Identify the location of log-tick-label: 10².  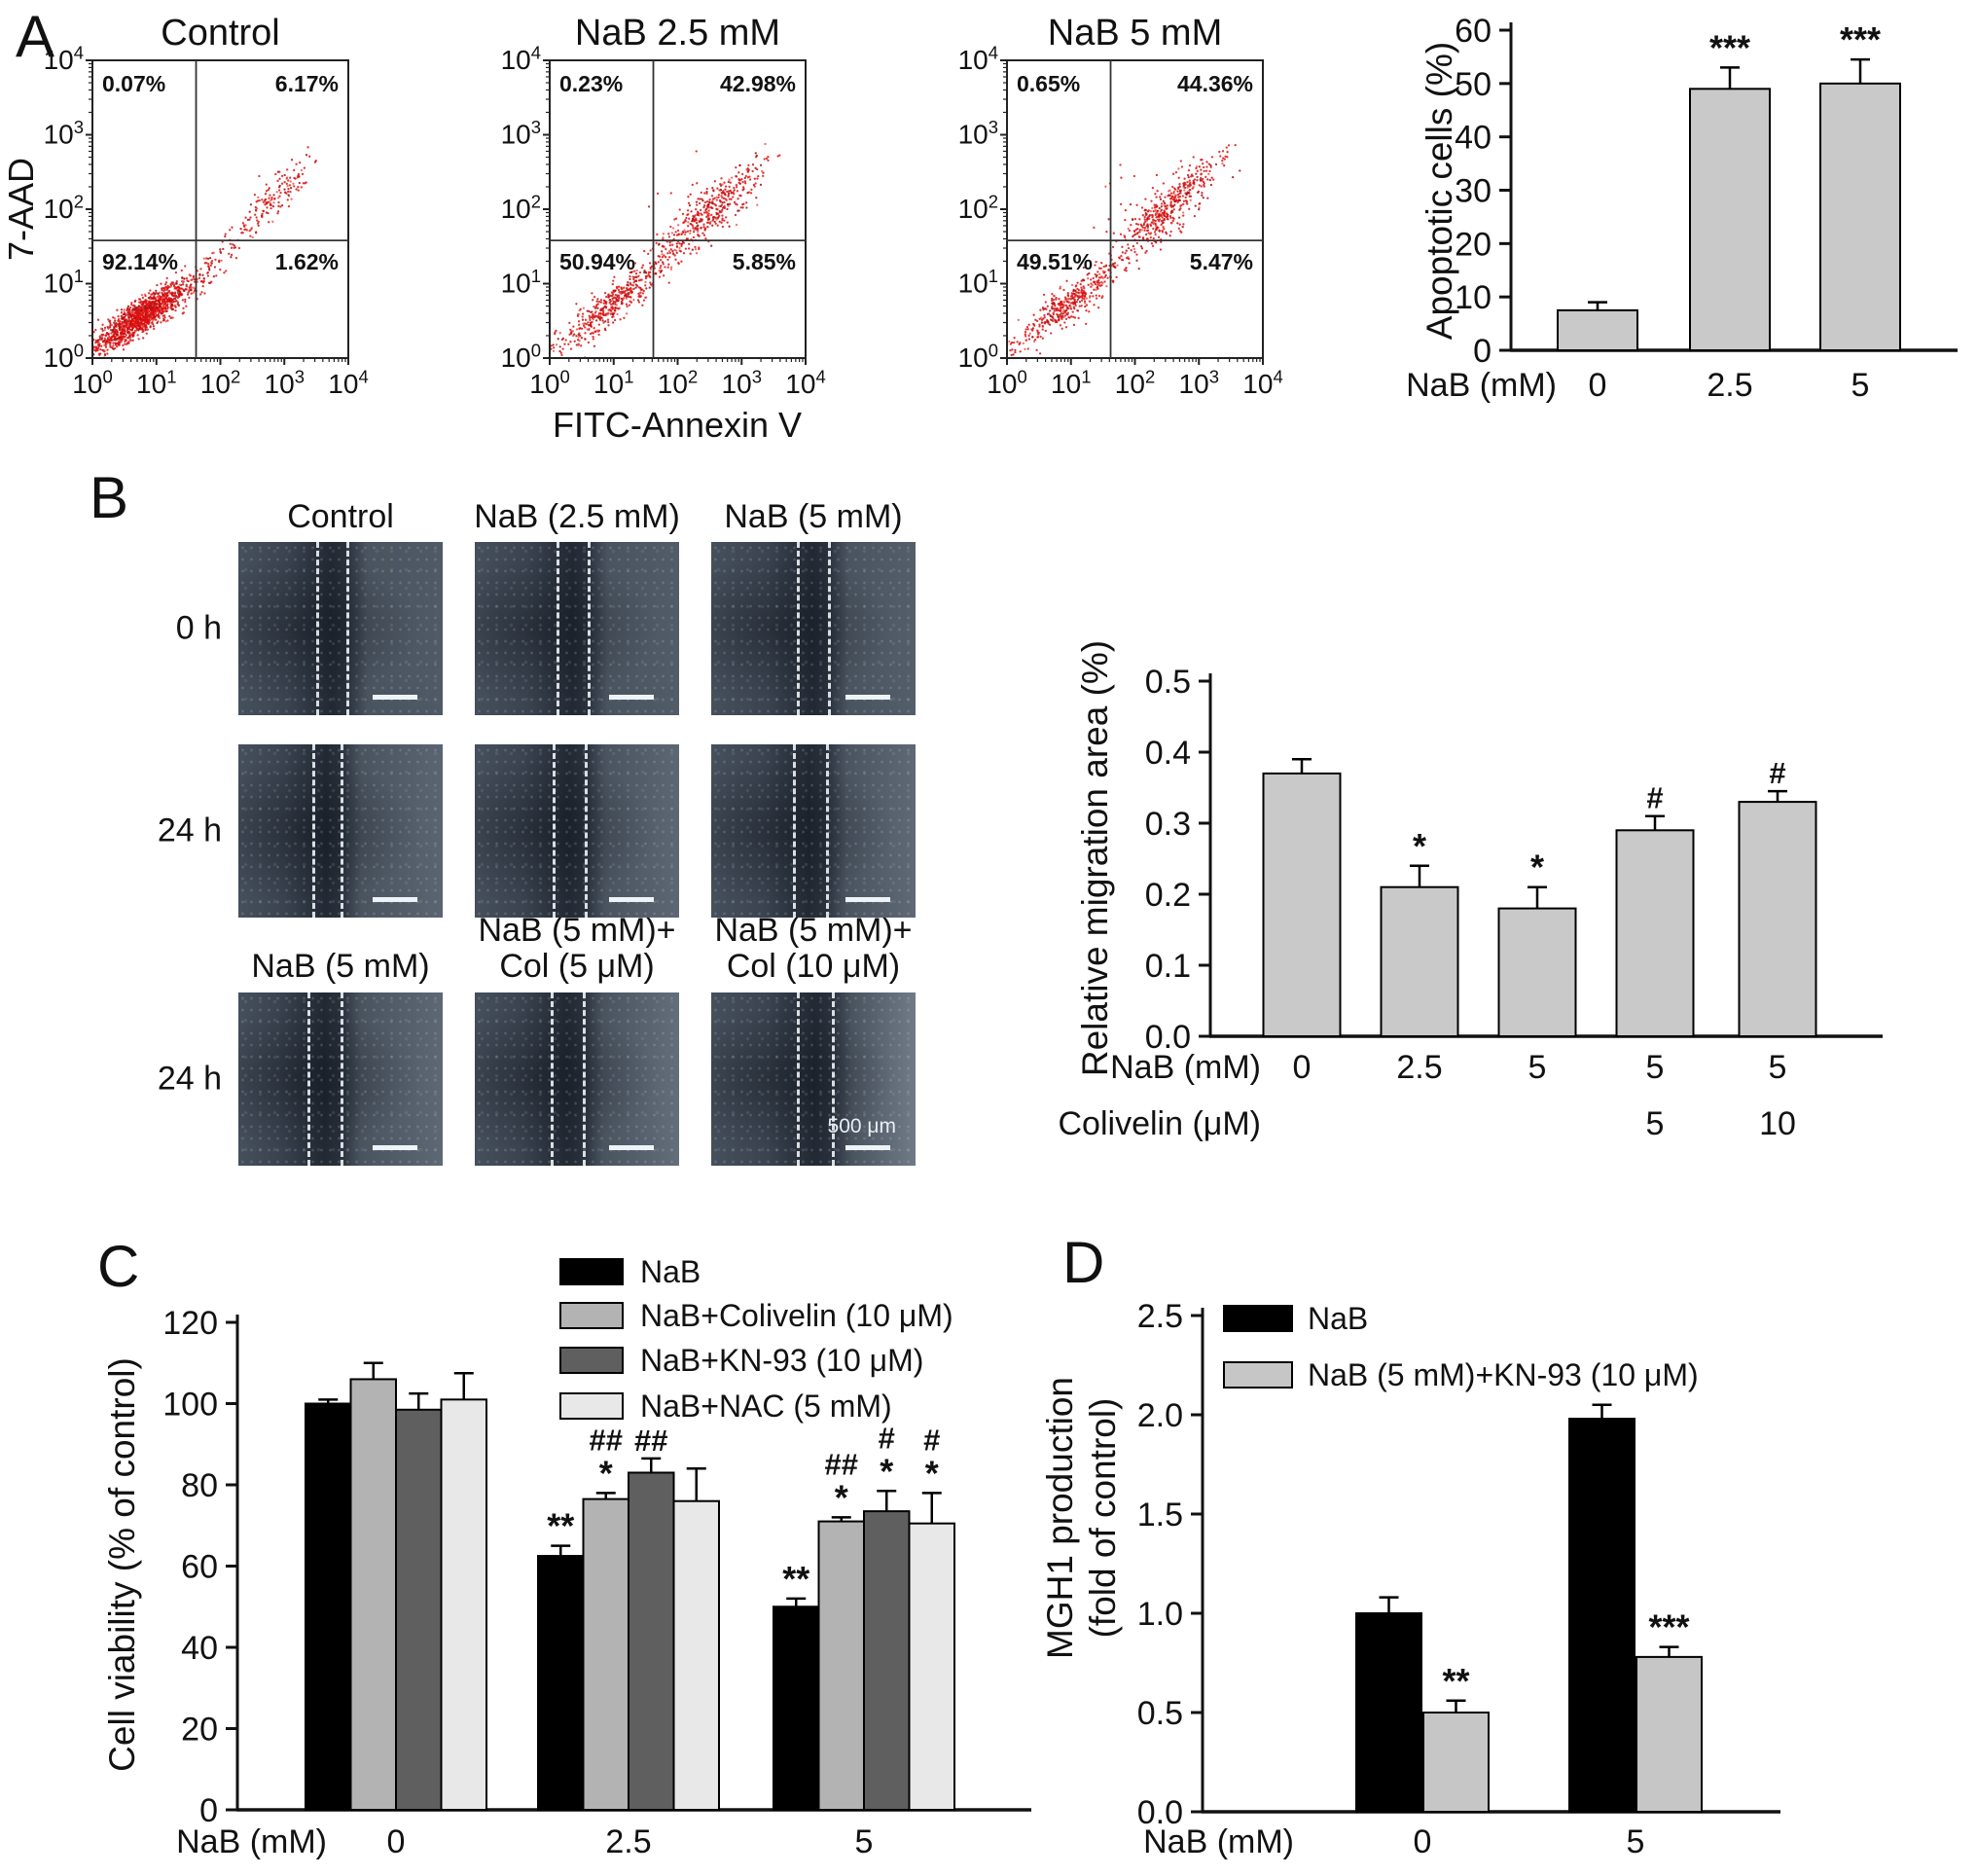
(1135, 382).